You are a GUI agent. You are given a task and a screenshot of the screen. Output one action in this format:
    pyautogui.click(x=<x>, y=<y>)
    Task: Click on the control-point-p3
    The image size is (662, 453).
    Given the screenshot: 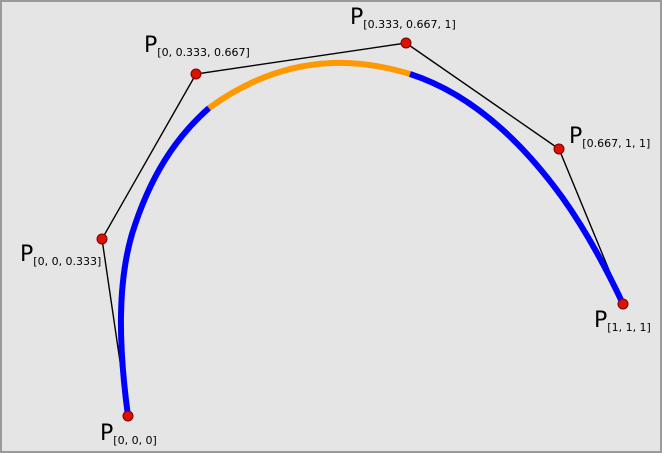 What is the action you would take?
    pyautogui.click(x=406, y=43)
    